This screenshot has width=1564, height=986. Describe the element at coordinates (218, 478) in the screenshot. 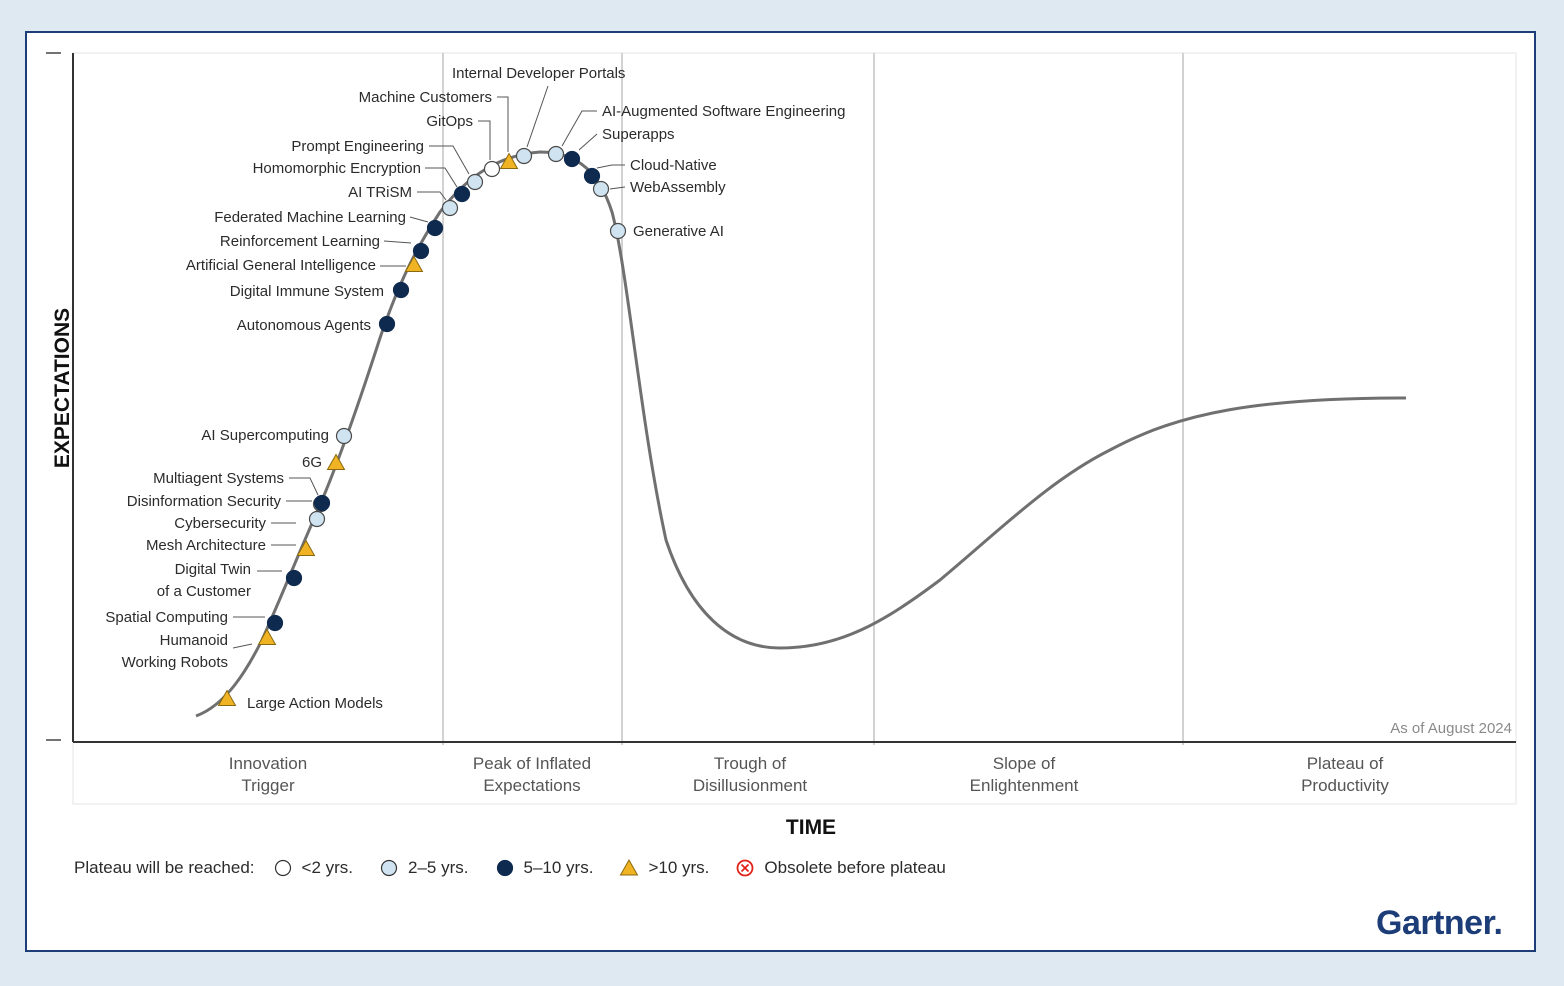

I see `label-multiagent-systems: Multiagent Systems` at that location.